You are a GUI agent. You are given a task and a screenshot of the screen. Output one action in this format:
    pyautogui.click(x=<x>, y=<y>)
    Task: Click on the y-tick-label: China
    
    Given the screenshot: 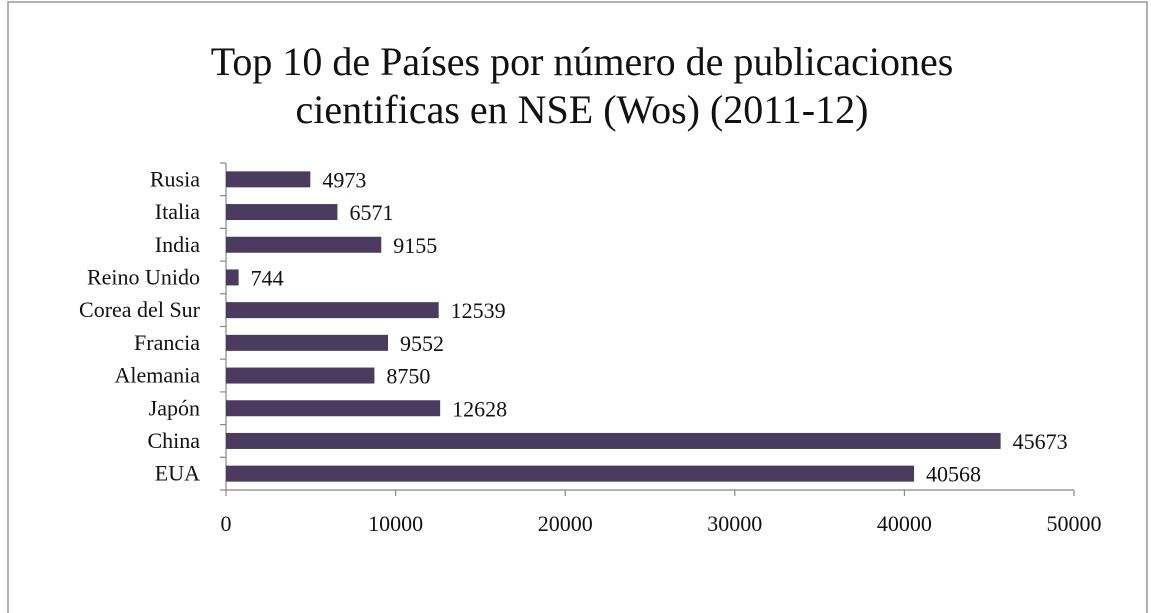 What is the action you would take?
    pyautogui.click(x=173, y=440)
    